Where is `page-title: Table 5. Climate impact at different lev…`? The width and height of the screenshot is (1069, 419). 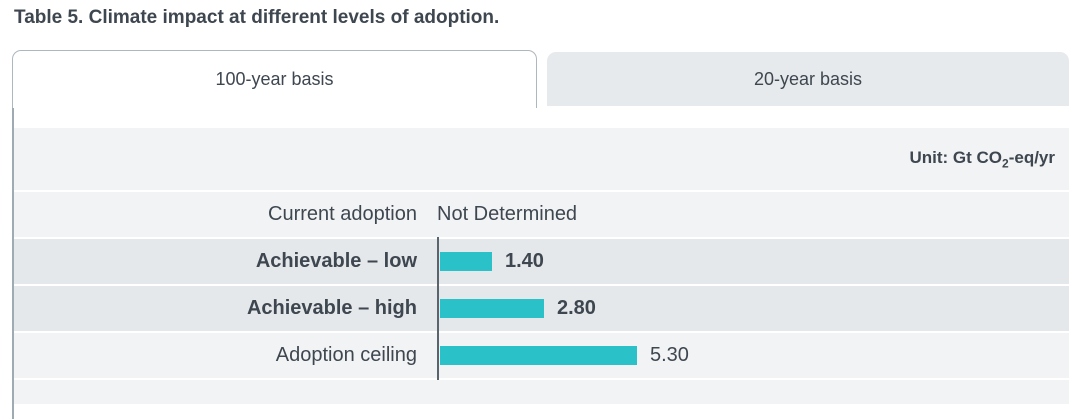
page-title: Table 5. Climate impact at different lev… is located at coordinates (257, 17).